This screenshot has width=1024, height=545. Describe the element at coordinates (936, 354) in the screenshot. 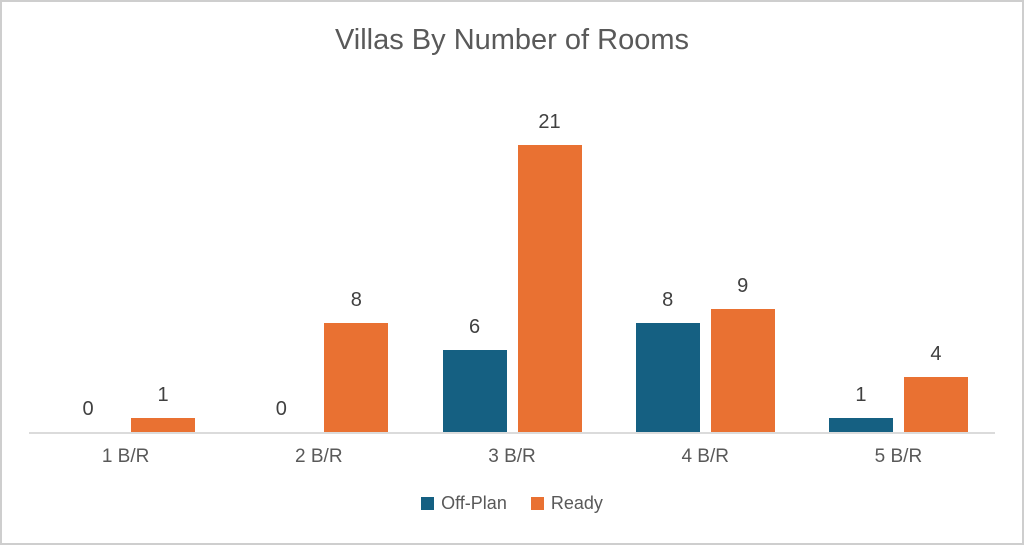

I see `value-label: 4` at that location.